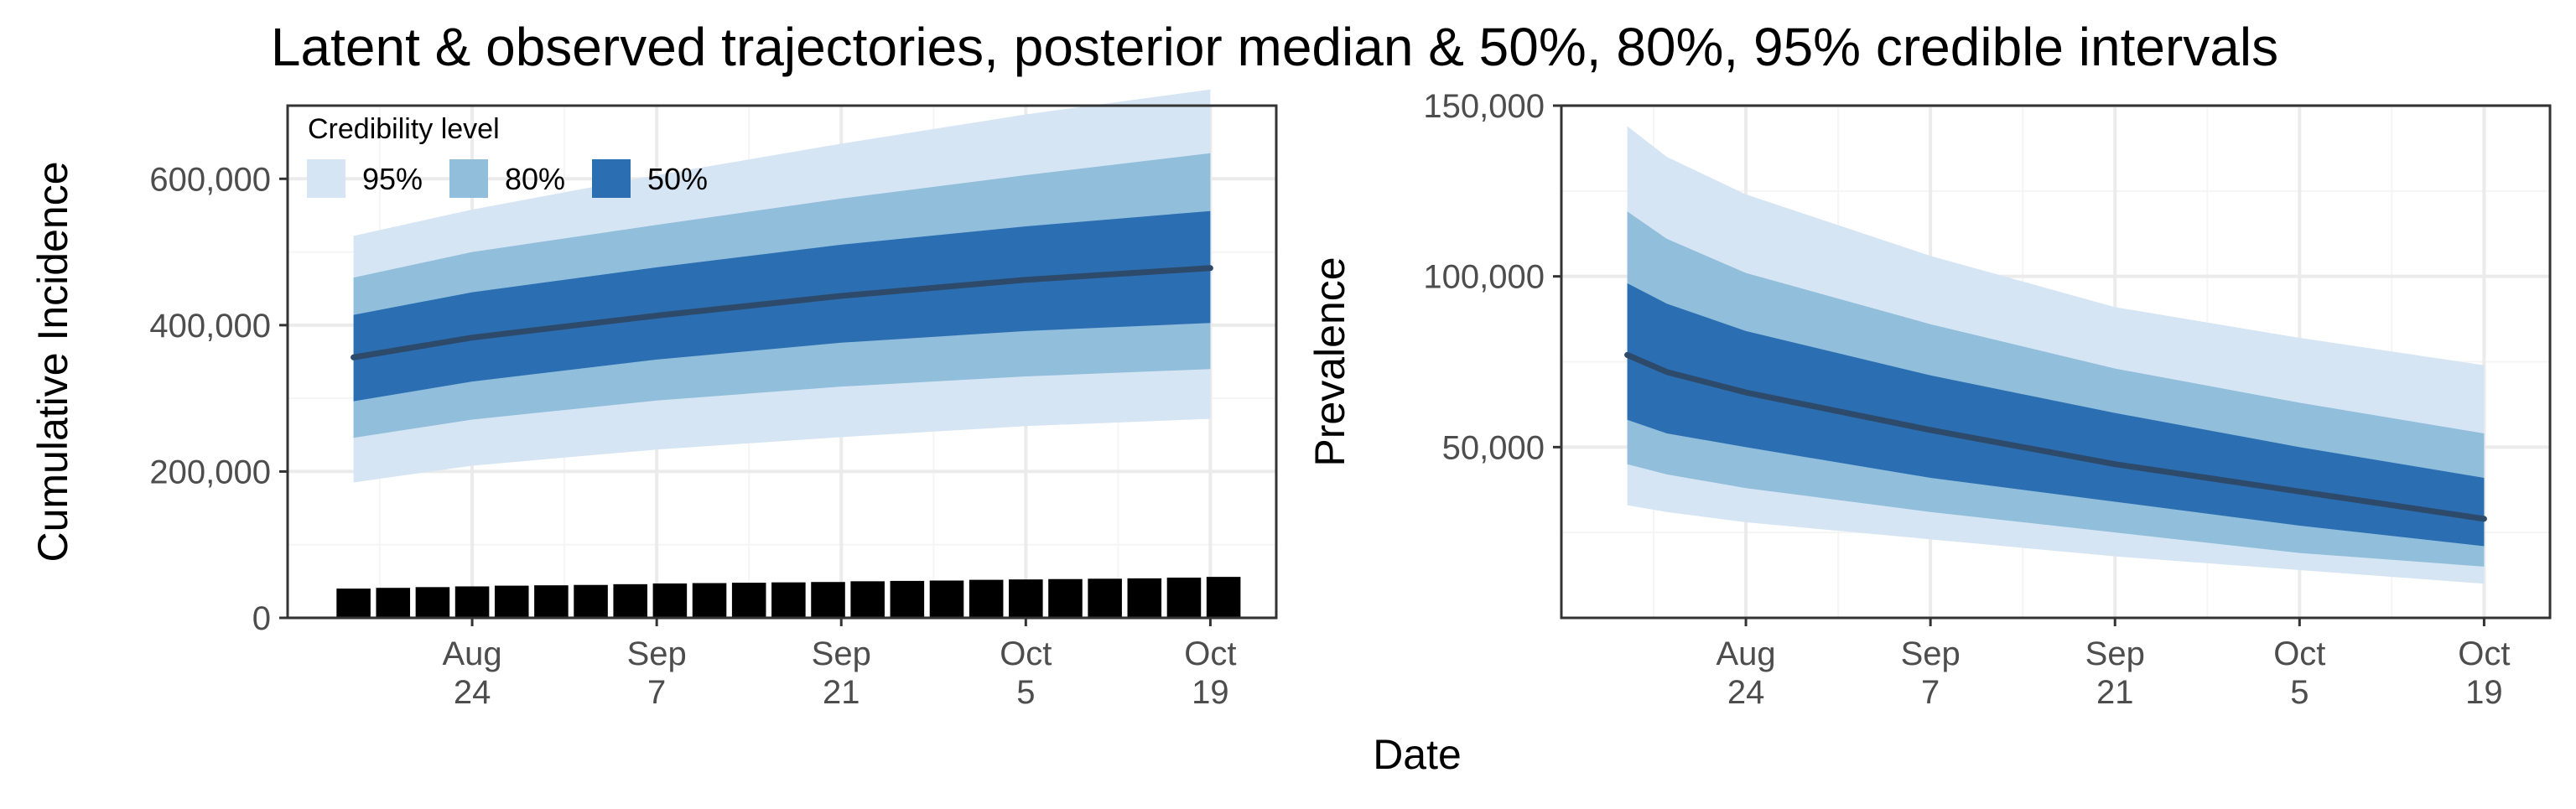 The width and height of the screenshot is (2576, 809). Describe the element at coordinates (210, 472) in the screenshot. I see `y-tick-label: 200,000` at that location.